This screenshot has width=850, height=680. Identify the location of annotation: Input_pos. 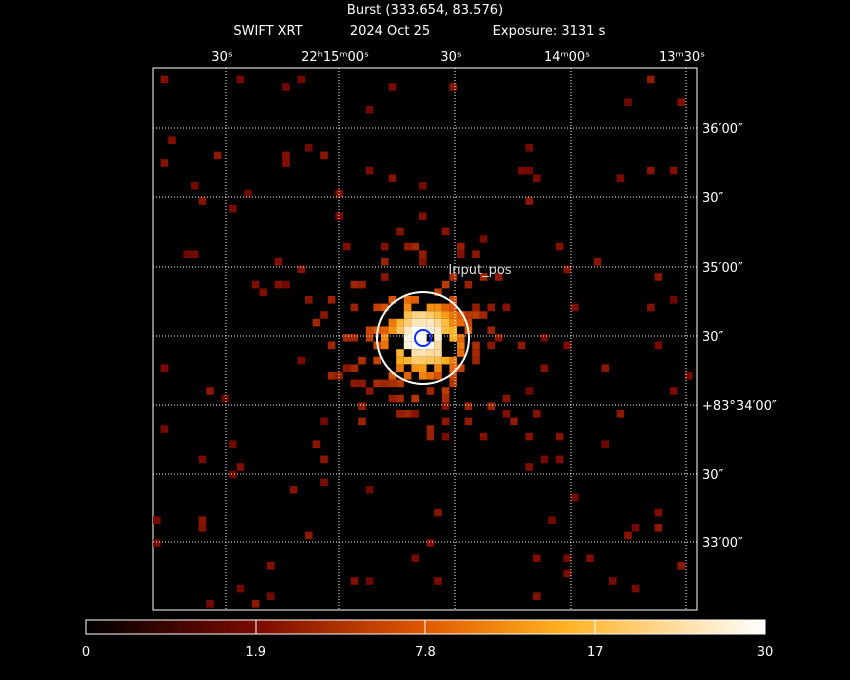
(479, 270).